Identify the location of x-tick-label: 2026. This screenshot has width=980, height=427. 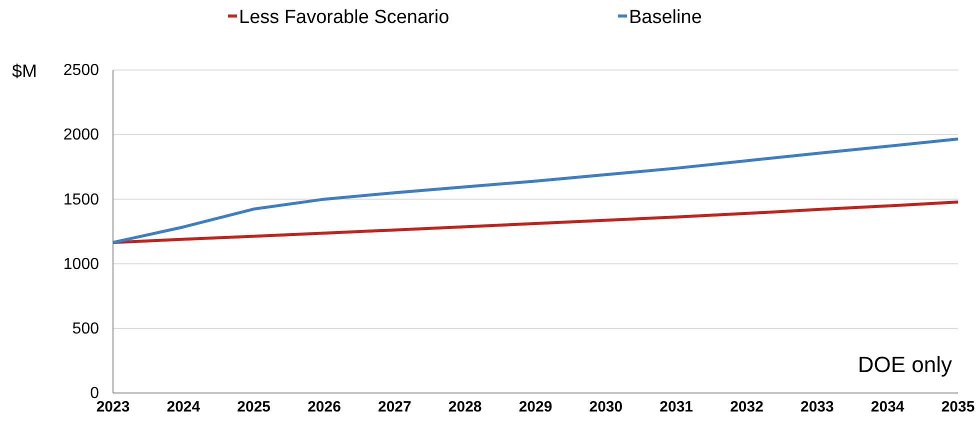
(324, 407).